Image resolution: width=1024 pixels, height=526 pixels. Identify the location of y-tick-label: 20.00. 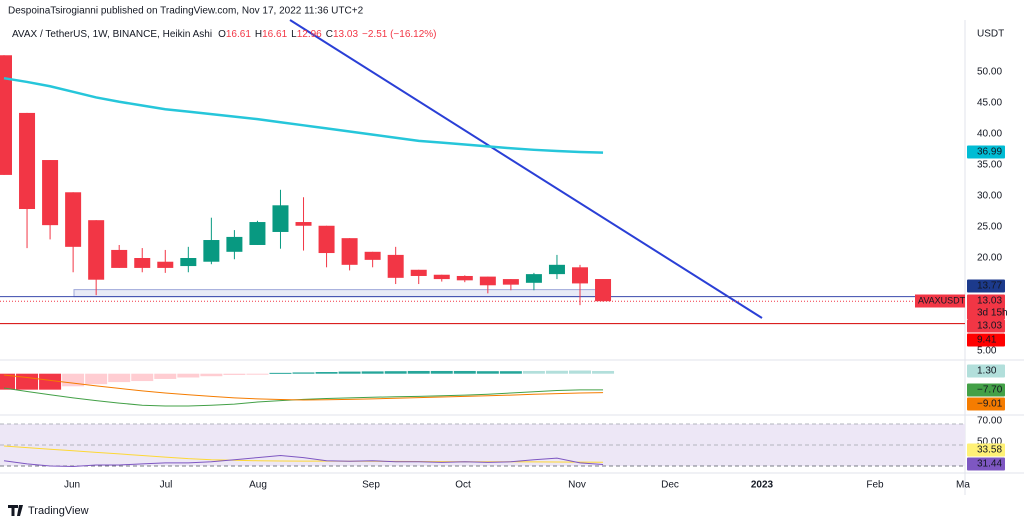
(989, 258).